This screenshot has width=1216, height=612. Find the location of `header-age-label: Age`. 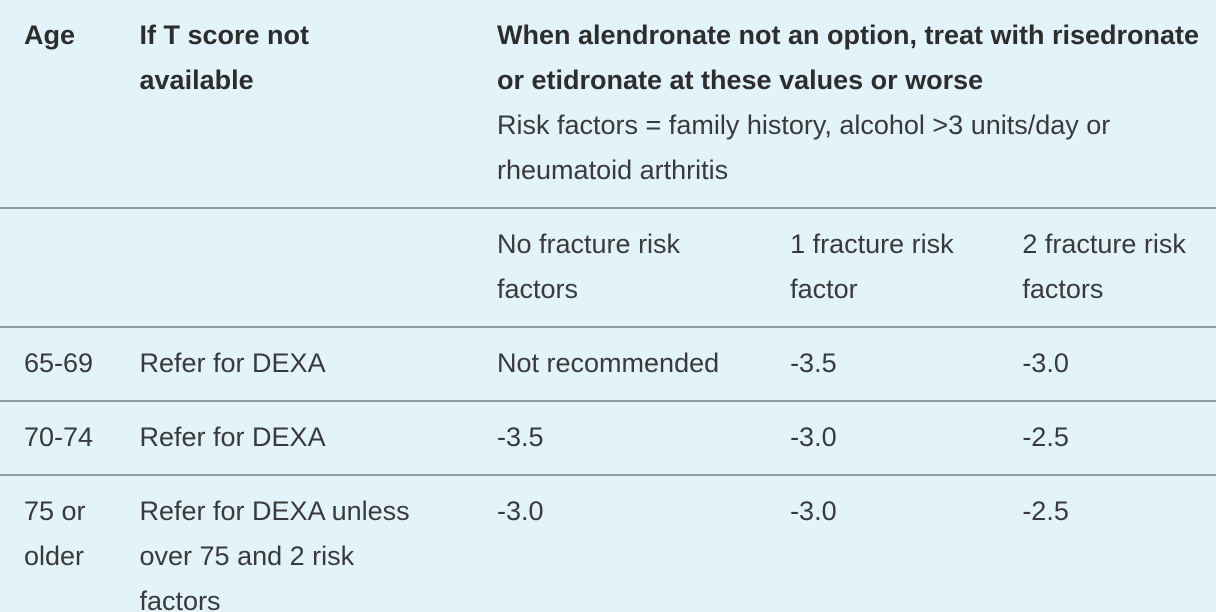

header-age-label: Age is located at coordinates (50, 35).